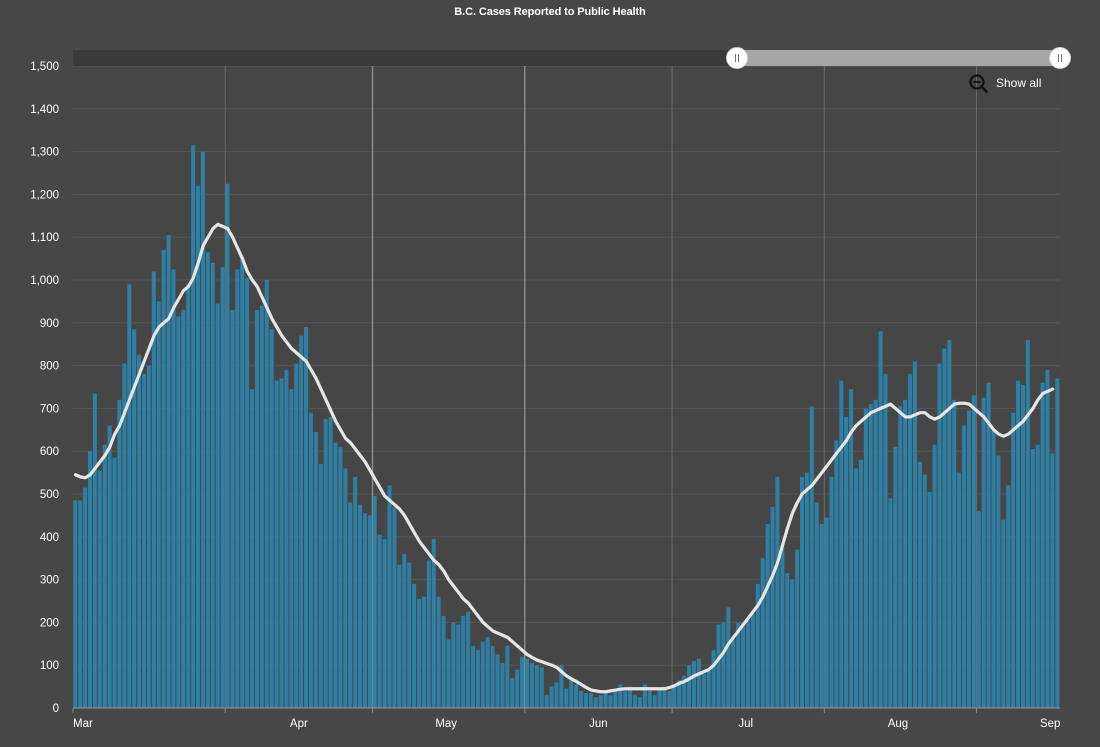  I want to click on slider-start-handle, so click(737, 58).